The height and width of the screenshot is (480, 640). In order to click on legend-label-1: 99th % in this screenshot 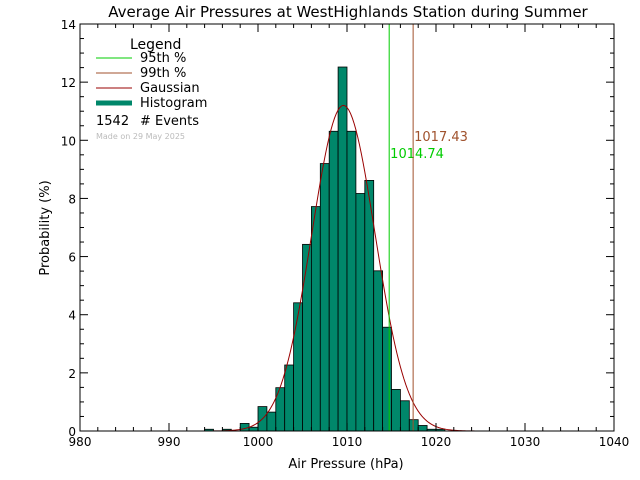, I will do `click(163, 73)`.